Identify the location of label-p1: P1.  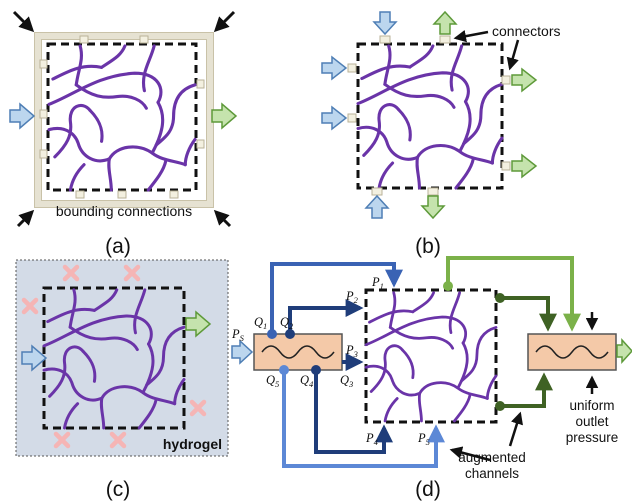
(377, 283).